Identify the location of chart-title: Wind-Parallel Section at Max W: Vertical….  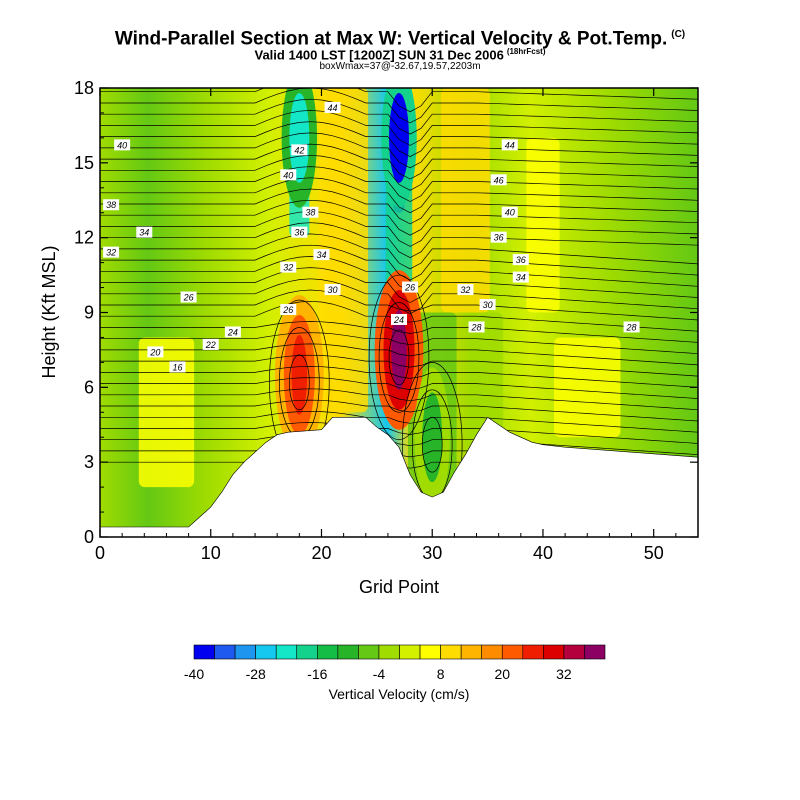
(400, 39).